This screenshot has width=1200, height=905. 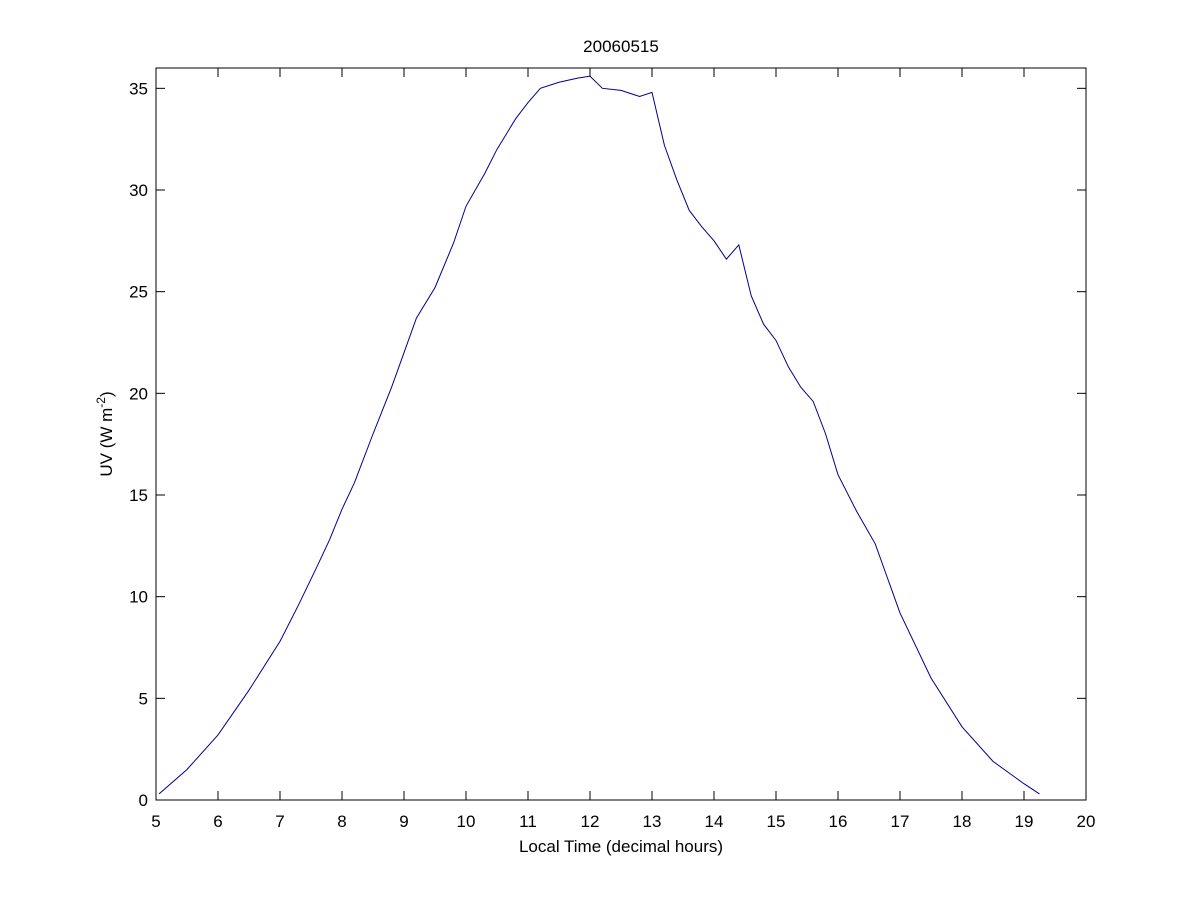 I want to click on x-tick-label: 8, so click(x=341, y=821).